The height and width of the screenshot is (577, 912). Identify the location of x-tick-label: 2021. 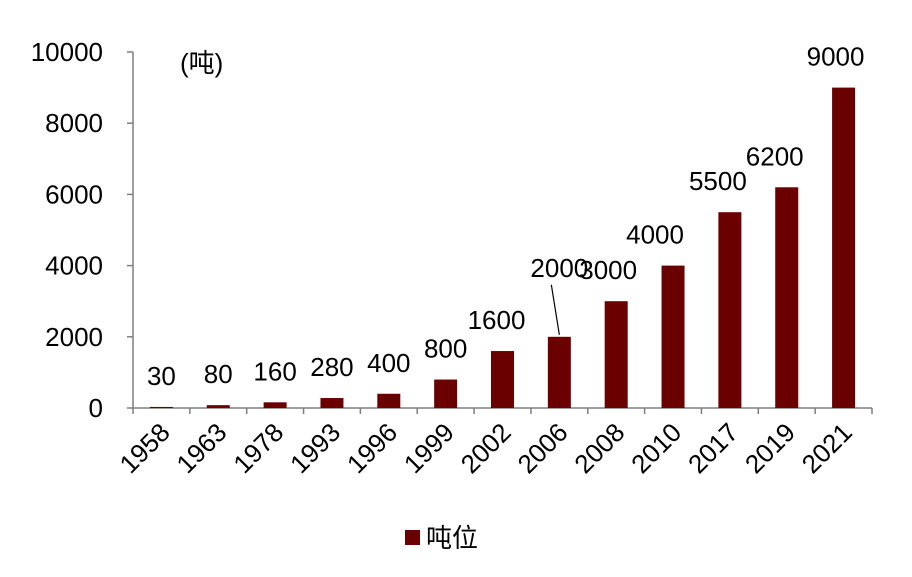
(827, 448).